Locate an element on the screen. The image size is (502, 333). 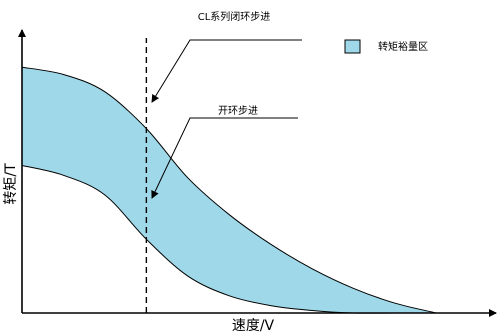
annotation-closed-loop-leader is located at coordinates (226, 71).